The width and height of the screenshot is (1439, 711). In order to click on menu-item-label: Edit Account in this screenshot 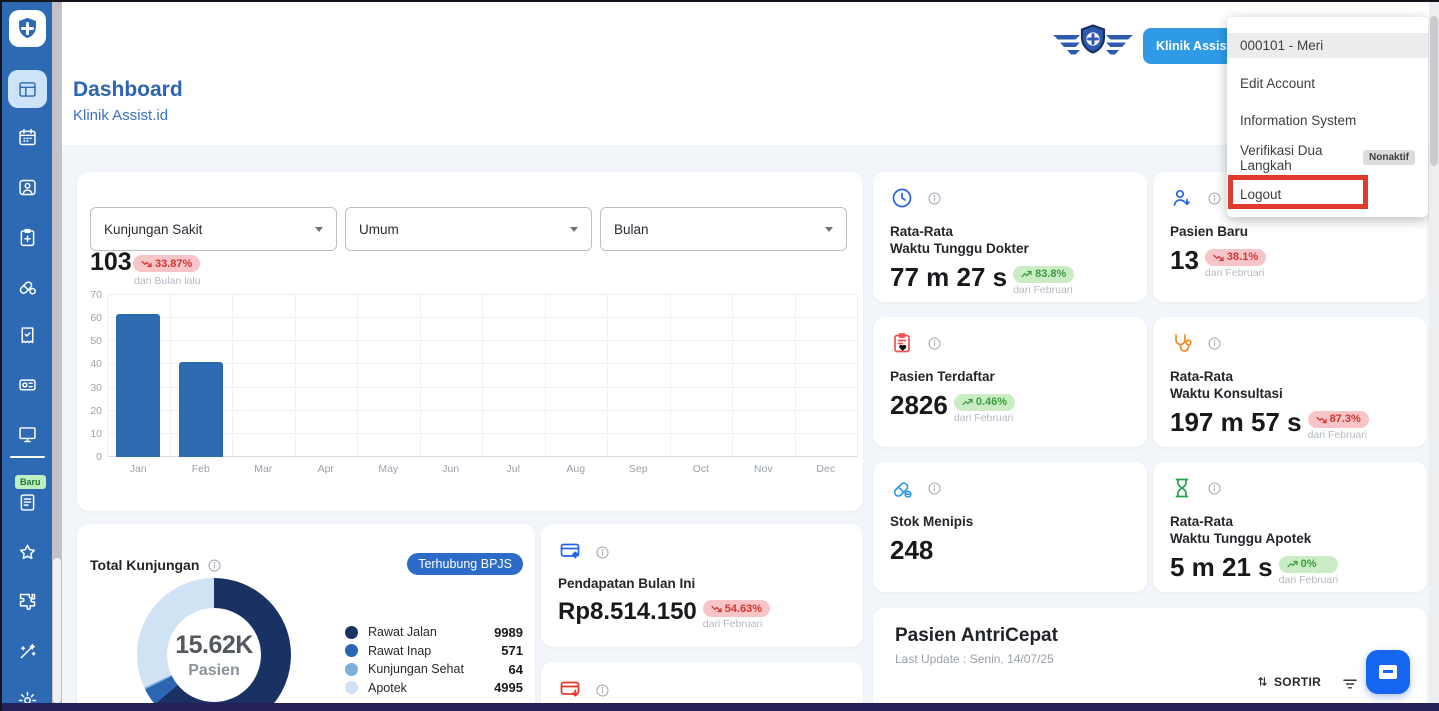, I will do `click(1278, 83)`.